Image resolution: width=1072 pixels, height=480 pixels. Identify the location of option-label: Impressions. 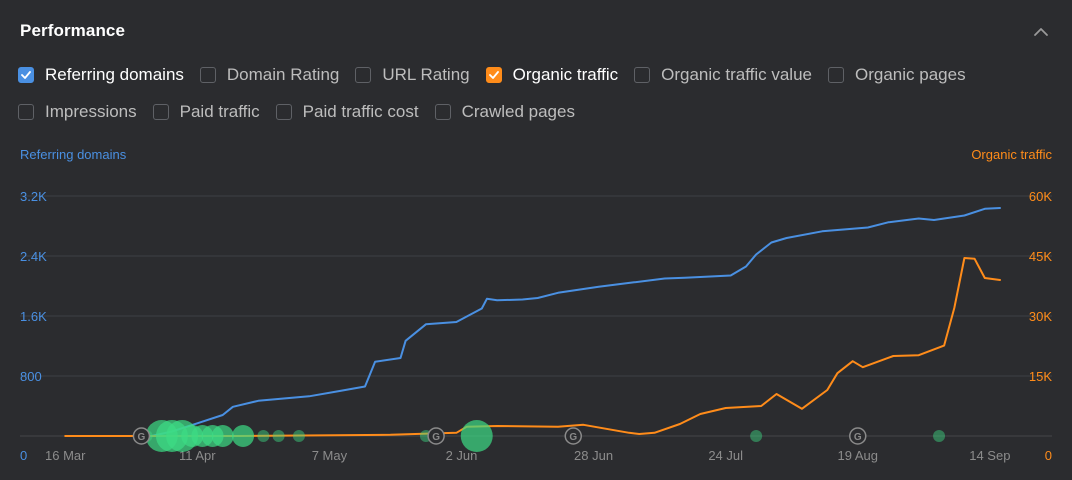
(91, 111).